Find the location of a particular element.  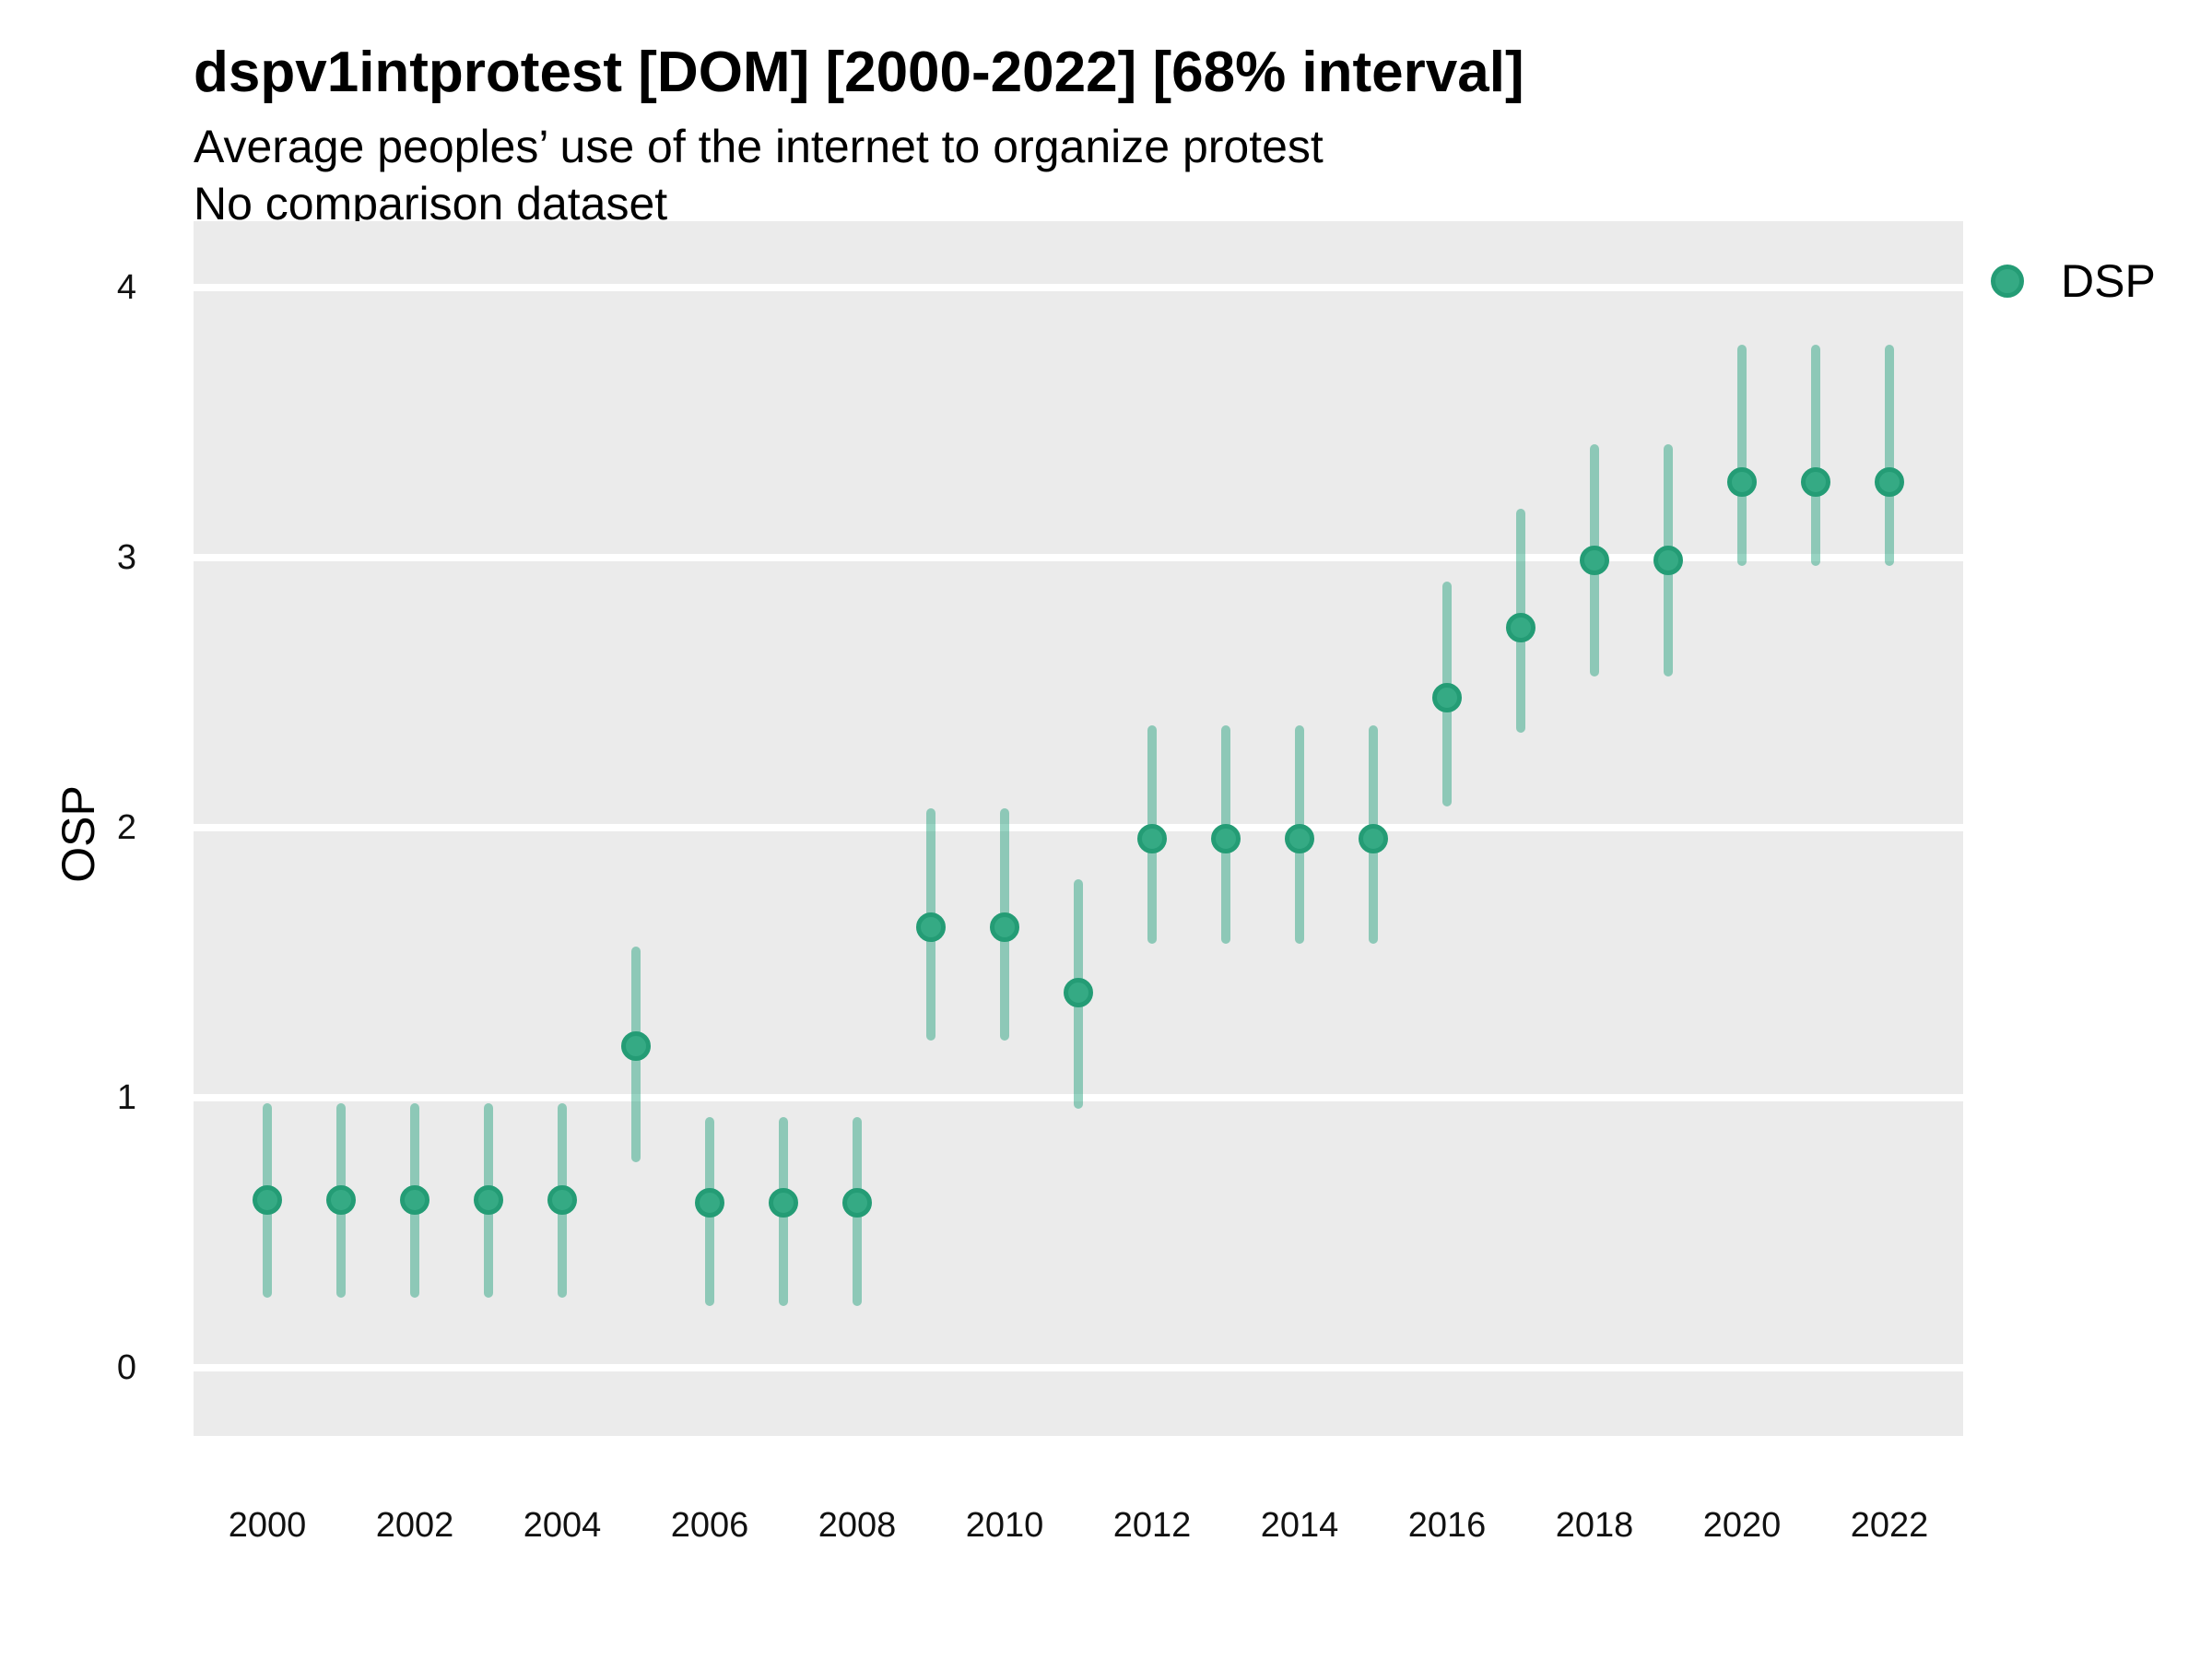

interval-2022 is located at coordinates (1889, 455).